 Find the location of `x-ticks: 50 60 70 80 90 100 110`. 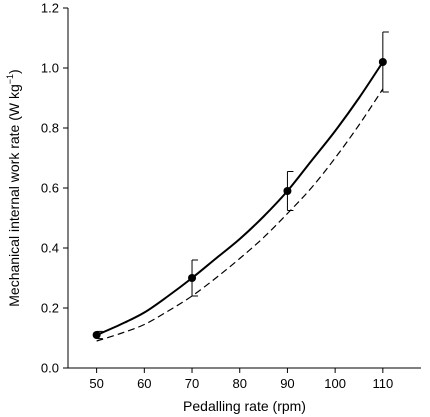

x-ticks: 50 60 70 80 90 100 110 is located at coordinates (241, 379).